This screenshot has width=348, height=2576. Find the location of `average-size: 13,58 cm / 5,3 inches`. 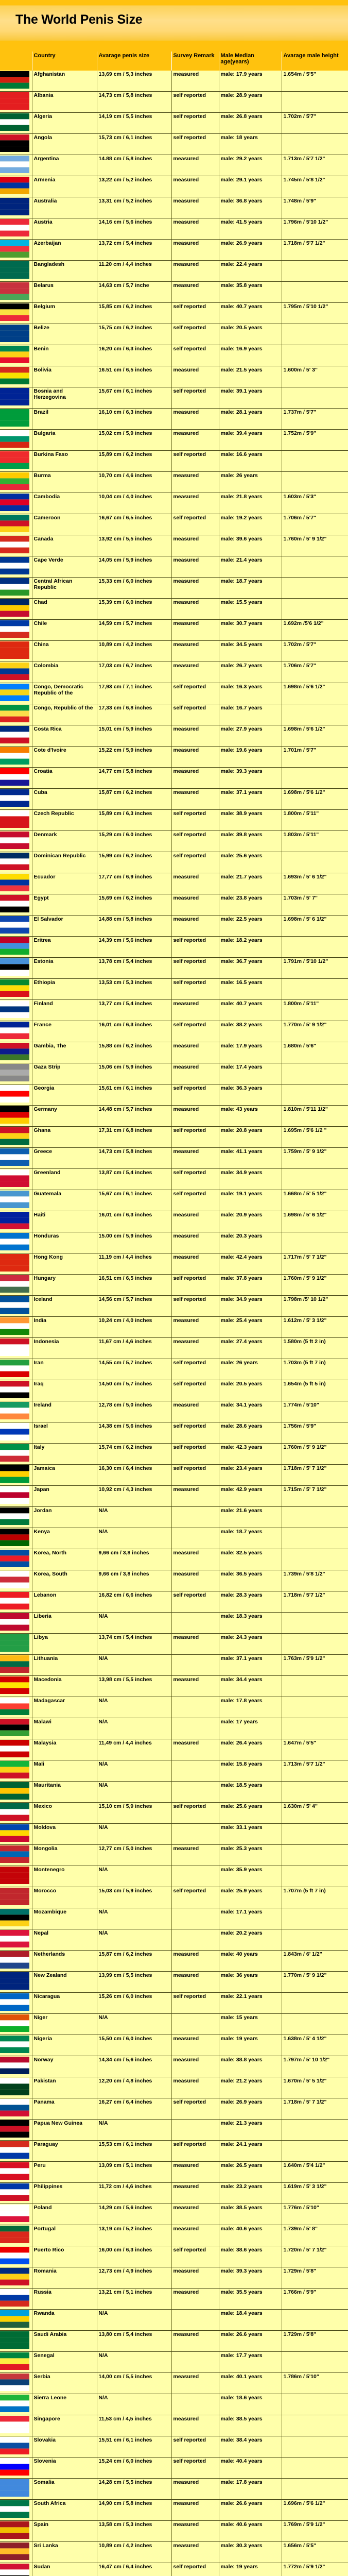

average-size: 13,58 cm / 5,3 inches is located at coordinates (134, 2531).